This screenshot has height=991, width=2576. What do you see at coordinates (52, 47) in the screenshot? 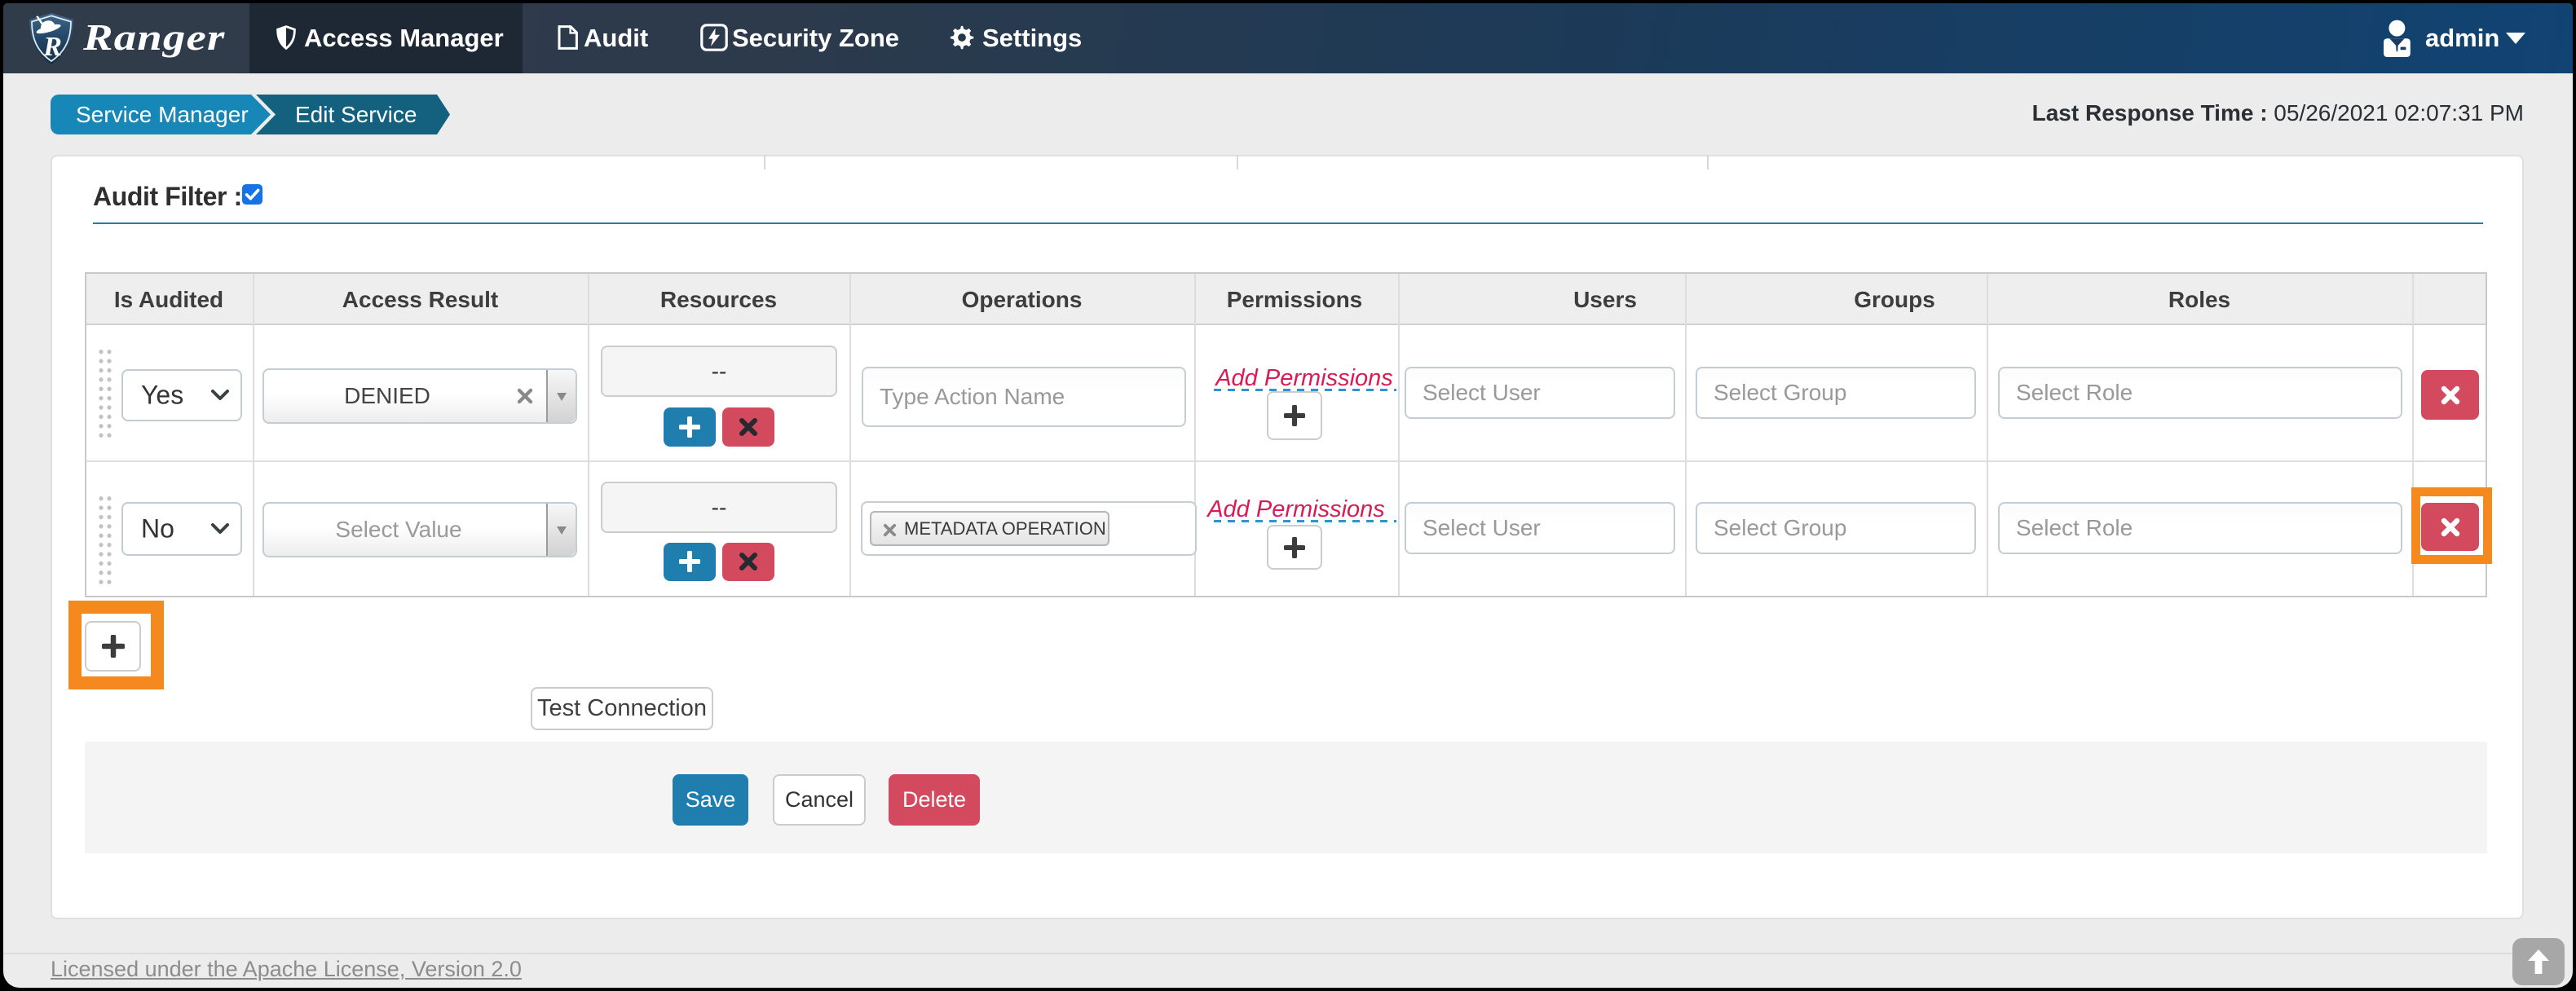
I see `svg-text: R` at bounding box center [52, 47].